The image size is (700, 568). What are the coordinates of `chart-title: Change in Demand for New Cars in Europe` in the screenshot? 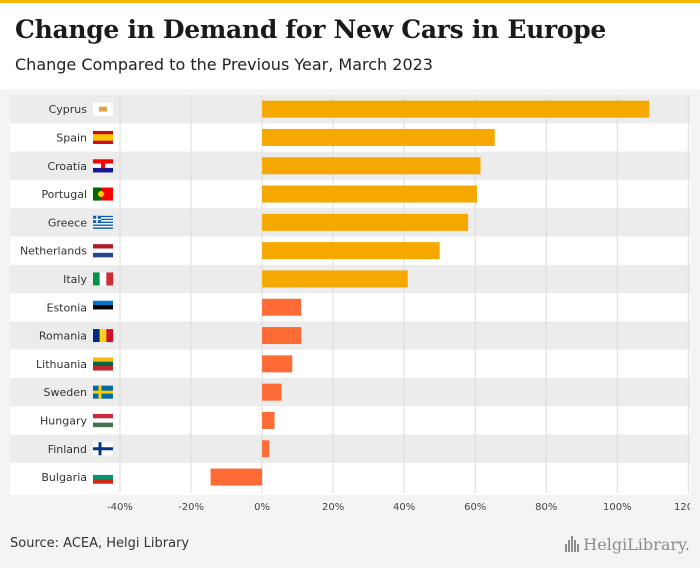 It's located at (310, 29).